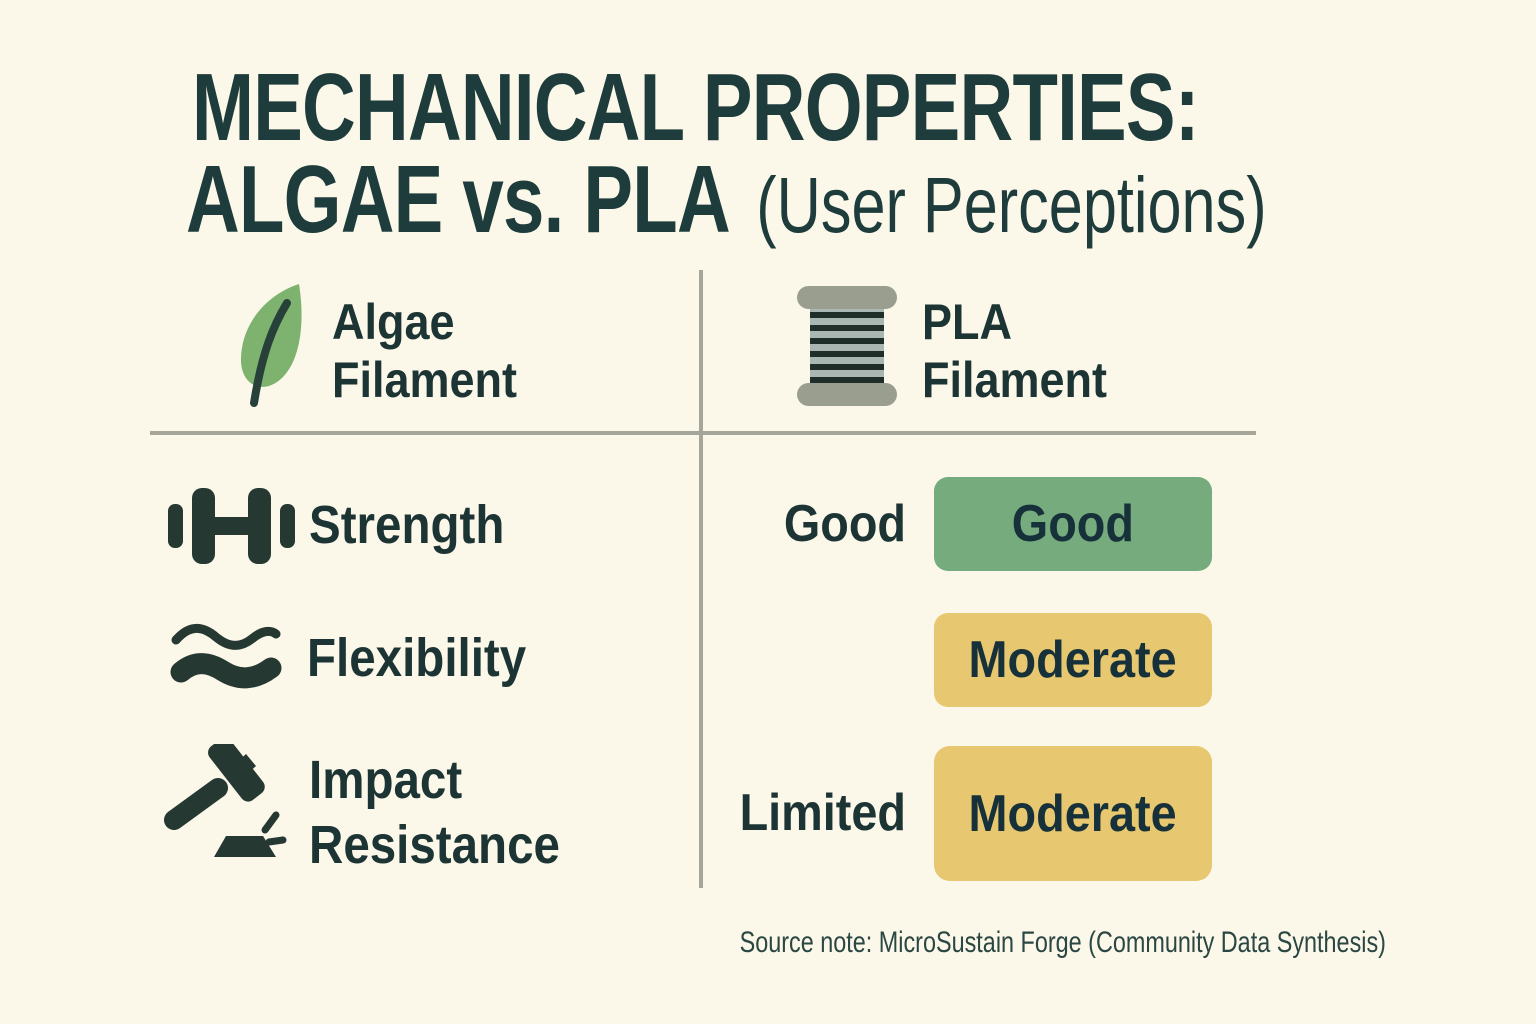 This screenshot has width=1536, height=1024. Describe the element at coordinates (231, 526) in the screenshot. I see `dumbbell-icon` at that location.